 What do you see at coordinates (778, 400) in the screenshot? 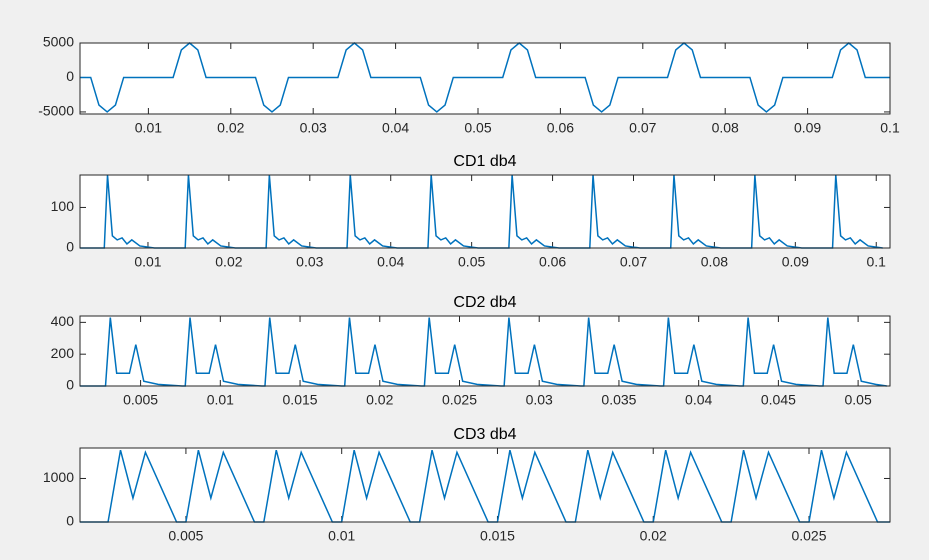
I see `x-tick-label: 0.045` at bounding box center [778, 400].